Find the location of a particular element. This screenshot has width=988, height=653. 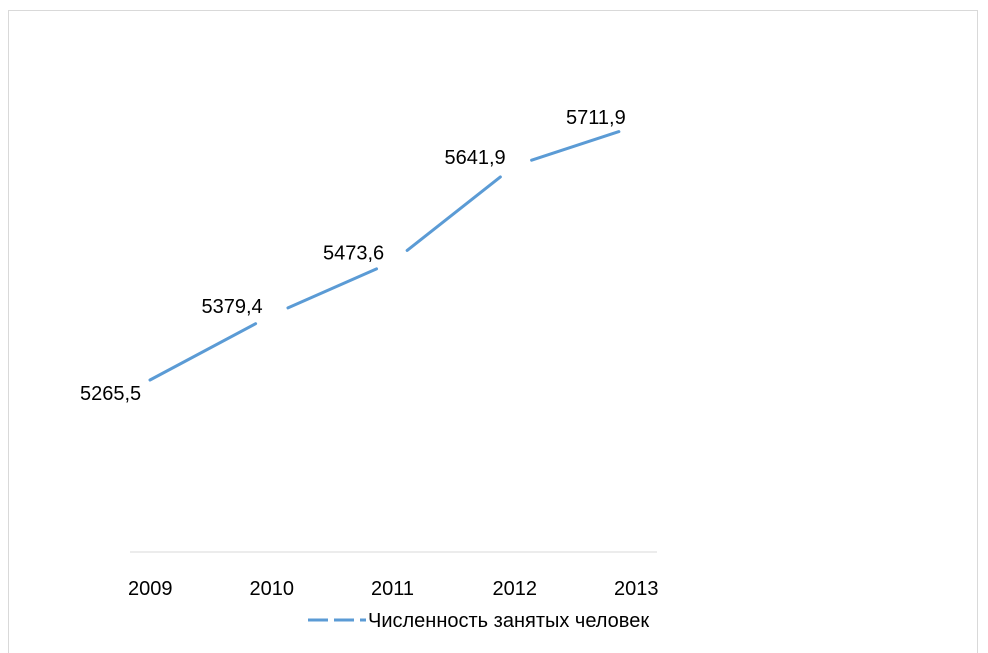

x-tick-label: 2013 is located at coordinates (636, 589).